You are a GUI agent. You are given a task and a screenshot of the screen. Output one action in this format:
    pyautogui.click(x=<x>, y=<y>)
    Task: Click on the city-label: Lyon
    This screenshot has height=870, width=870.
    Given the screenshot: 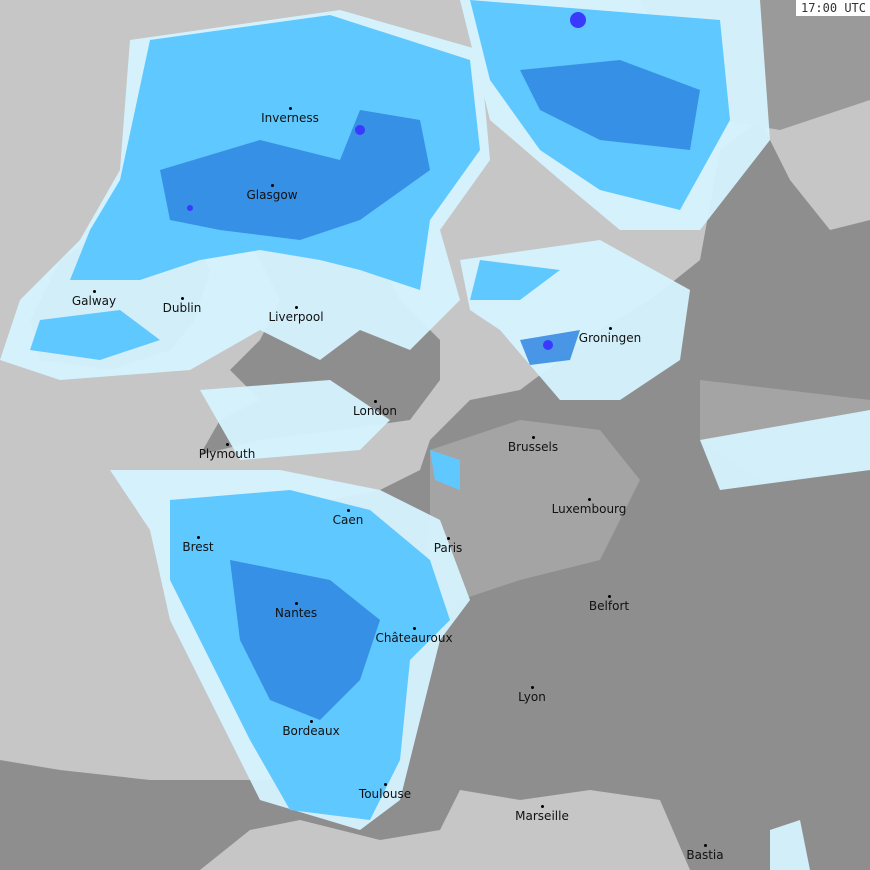 What is the action you would take?
    pyautogui.click(x=532, y=697)
    